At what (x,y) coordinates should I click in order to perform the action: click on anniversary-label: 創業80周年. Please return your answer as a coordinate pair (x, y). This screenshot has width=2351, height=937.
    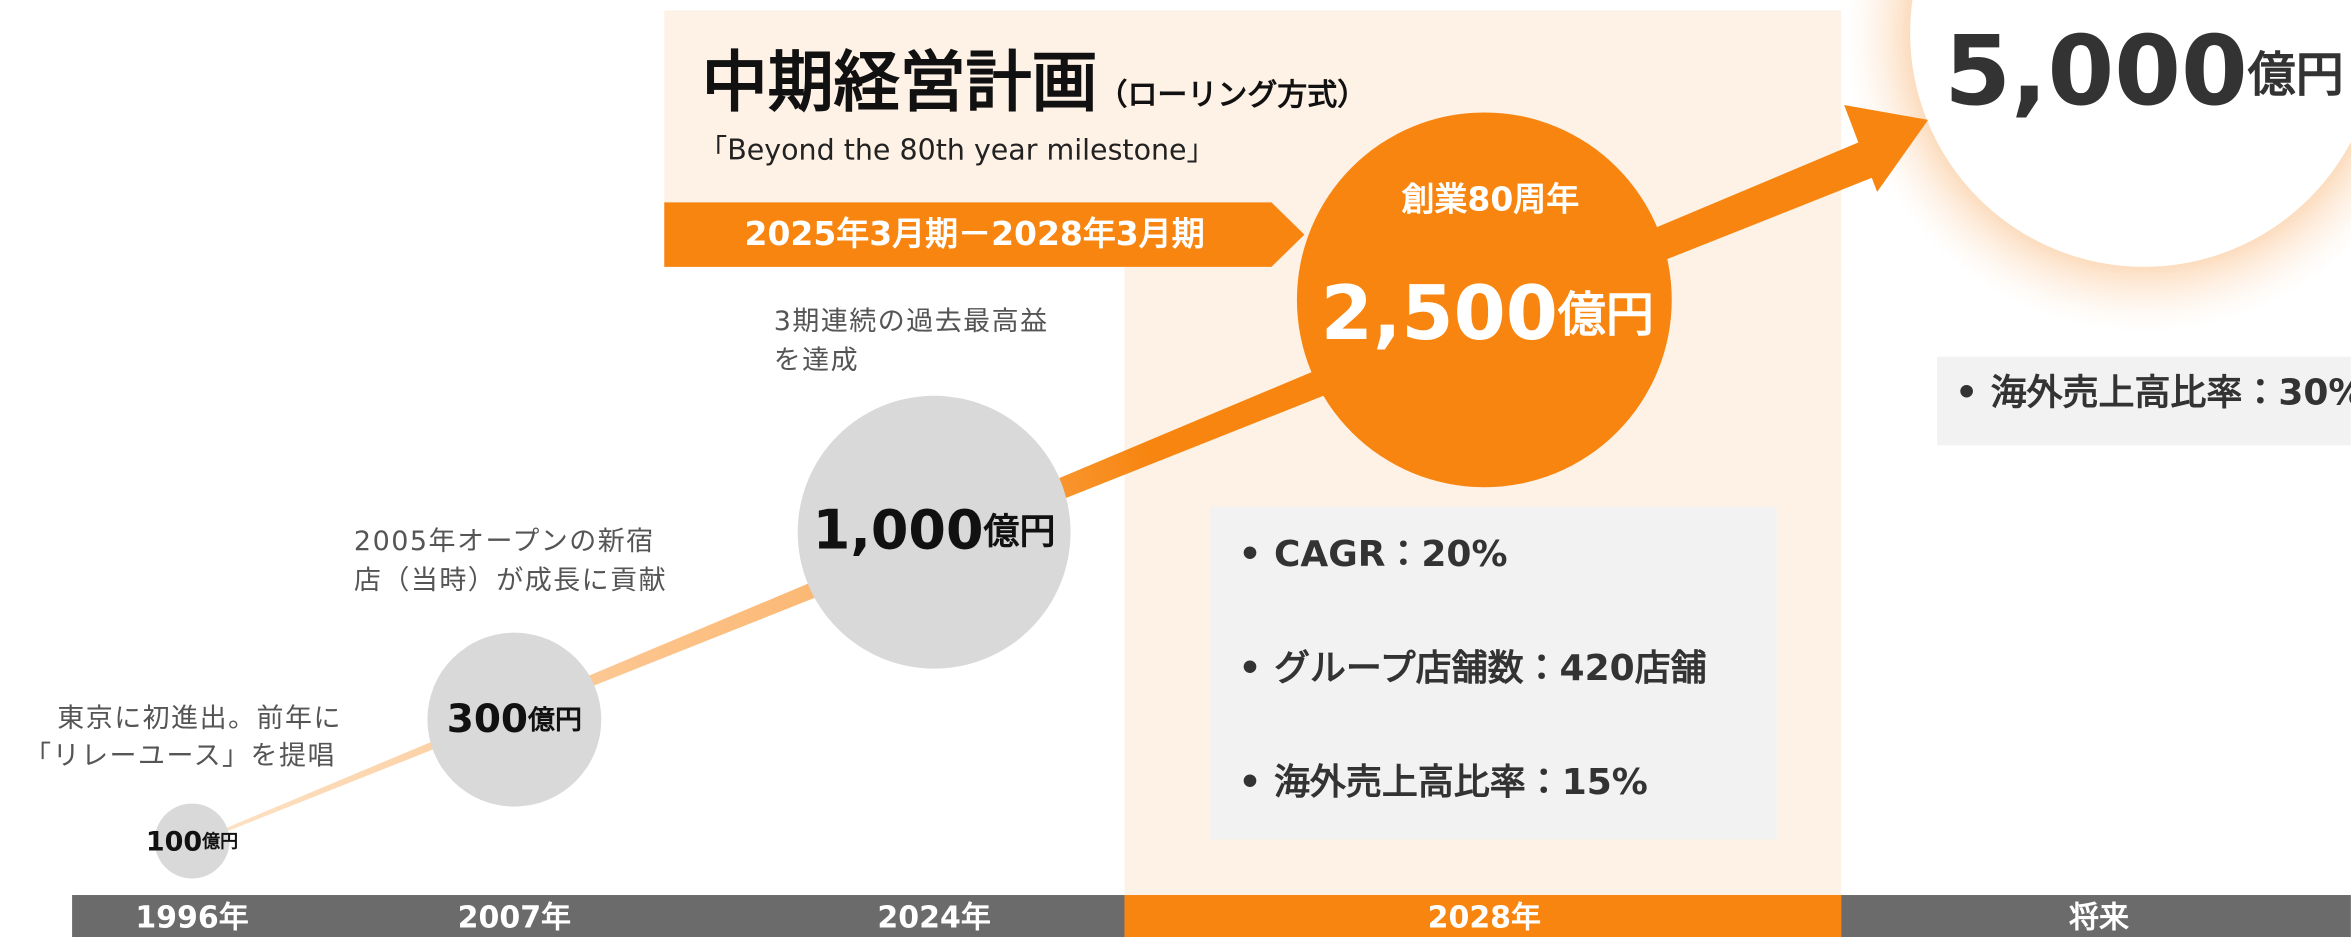
    Looking at the image, I should click on (1490, 198).